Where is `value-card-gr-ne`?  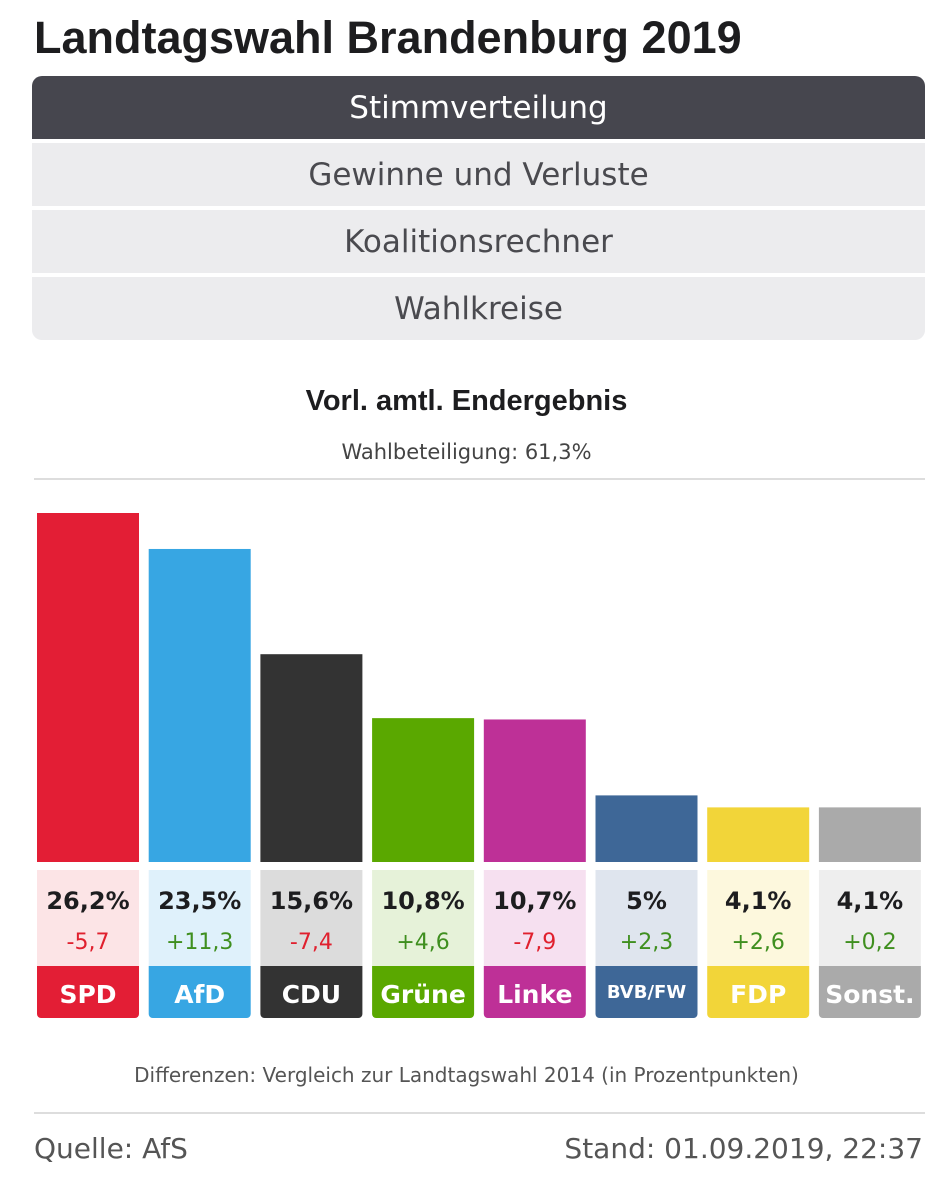
value-card-gr-ne is located at coordinates (423, 918).